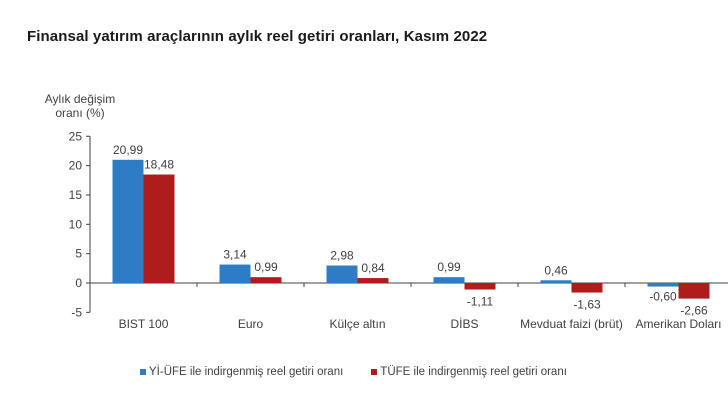  What do you see at coordinates (78, 254) in the screenshot?
I see `y-tick-label: 5` at bounding box center [78, 254].